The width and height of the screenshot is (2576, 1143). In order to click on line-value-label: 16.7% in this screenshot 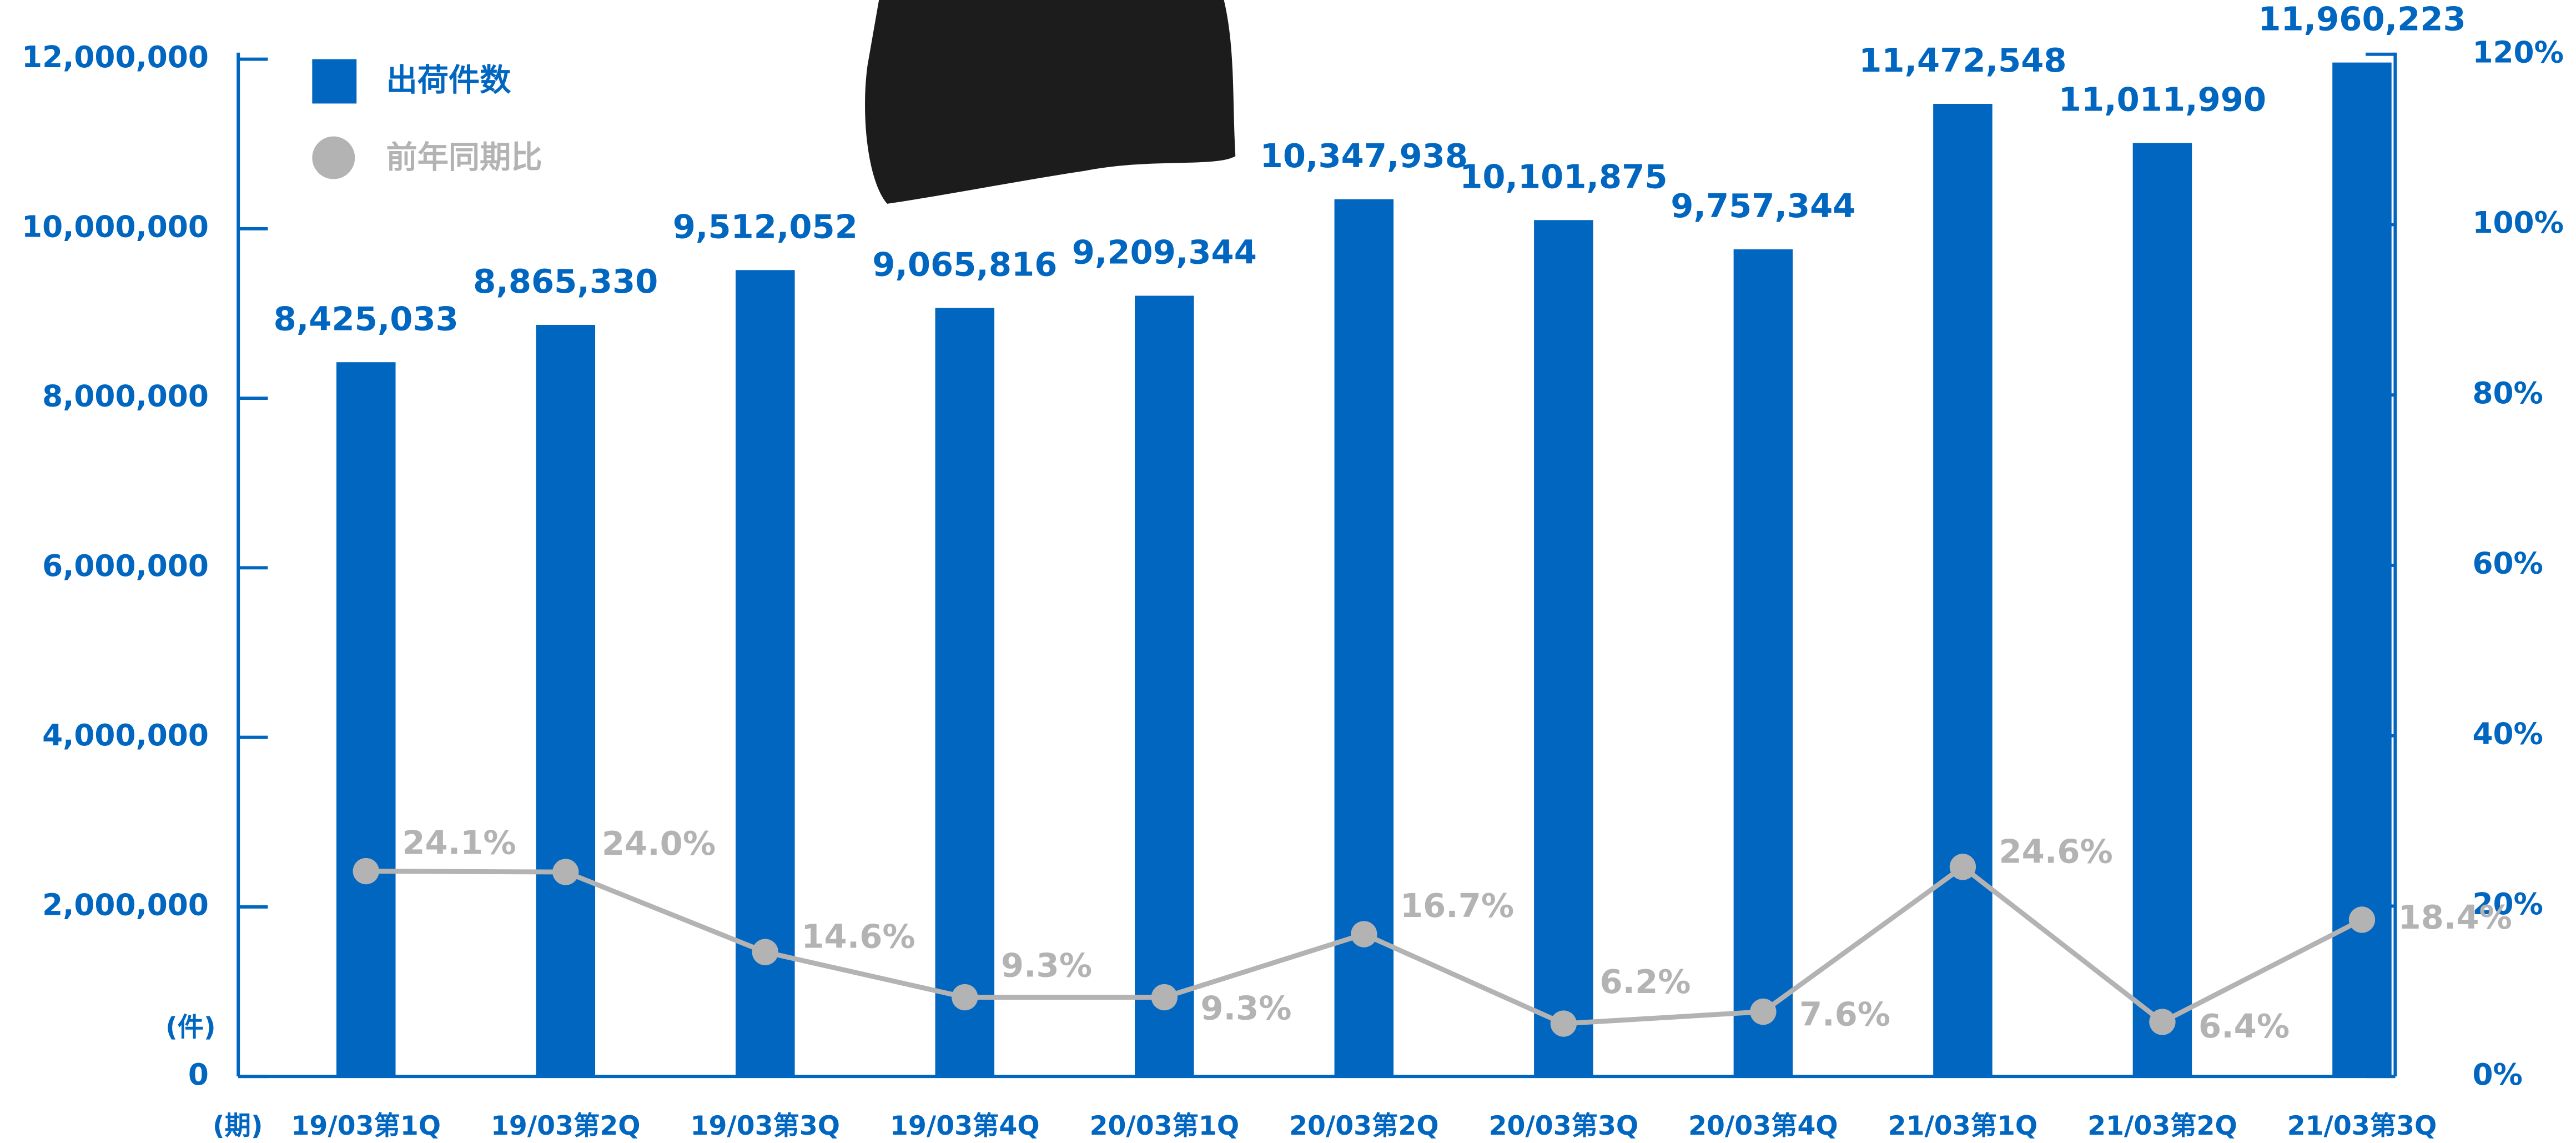, I will do `click(1457, 905)`.